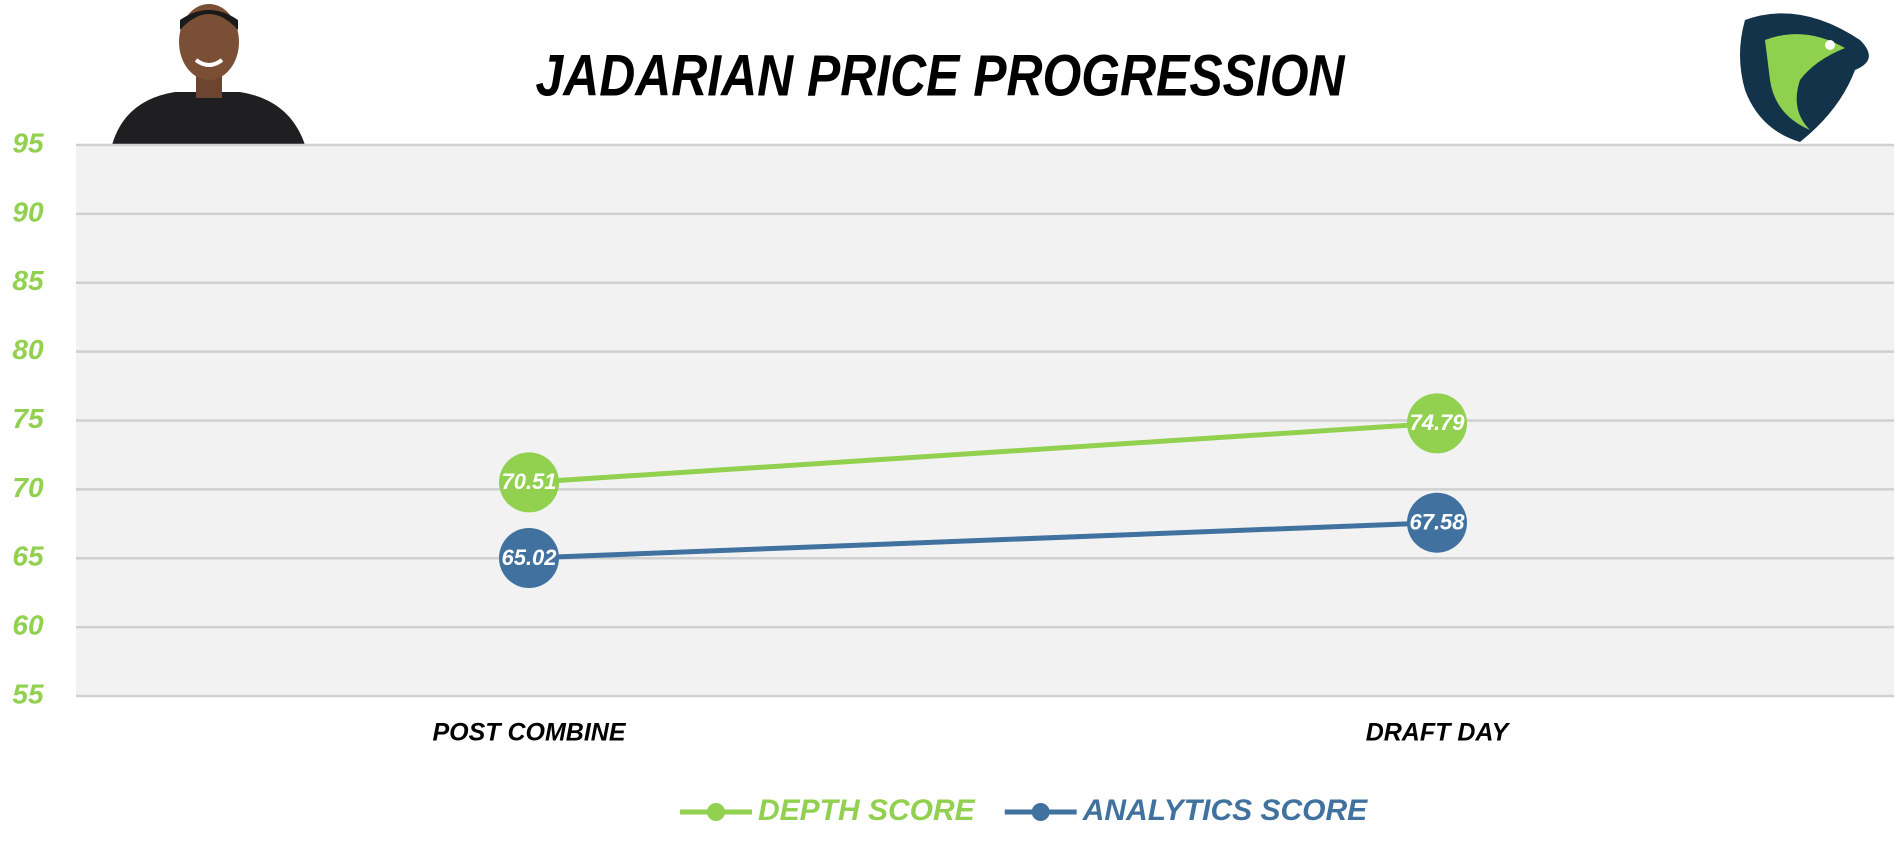  I want to click on data-label: 67.58, so click(1437, 522).